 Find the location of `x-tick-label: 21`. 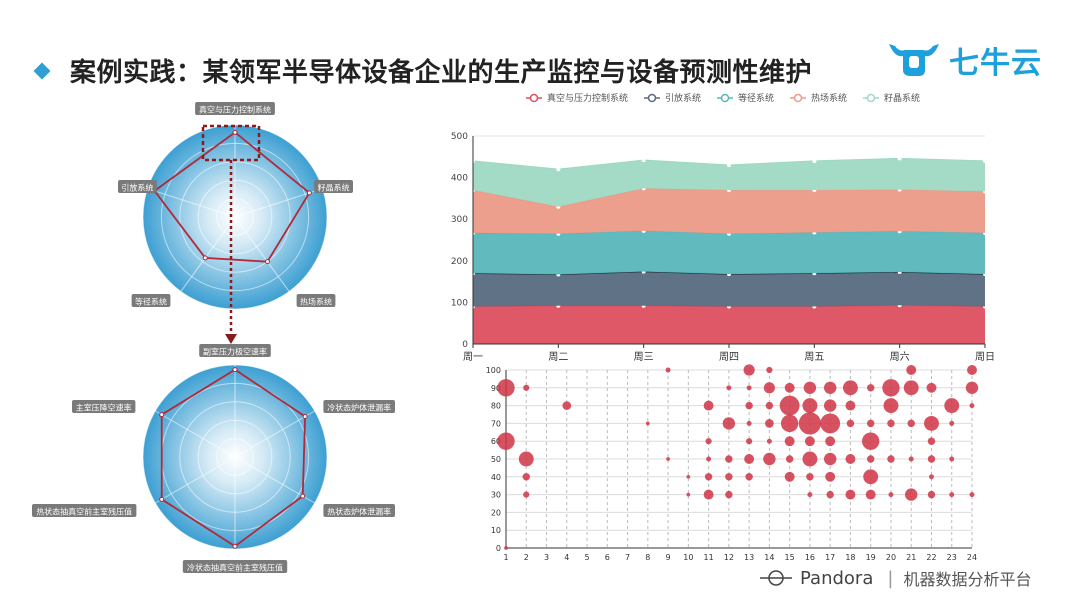

x-tick-label: 21 is located at coordinates (911, 557).